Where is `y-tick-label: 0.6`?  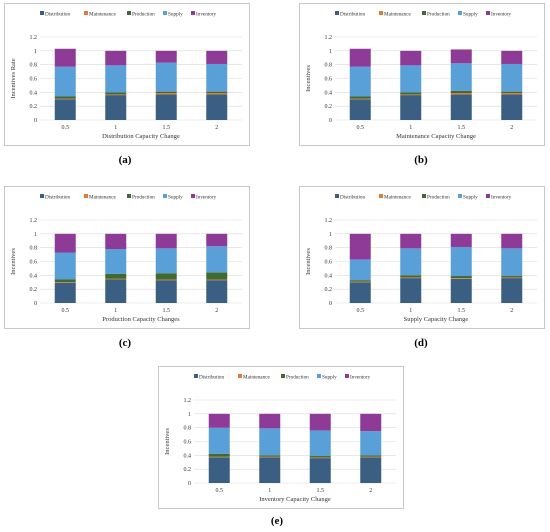 y-tick-label: 0.6 is located at coordinates (34, 80).